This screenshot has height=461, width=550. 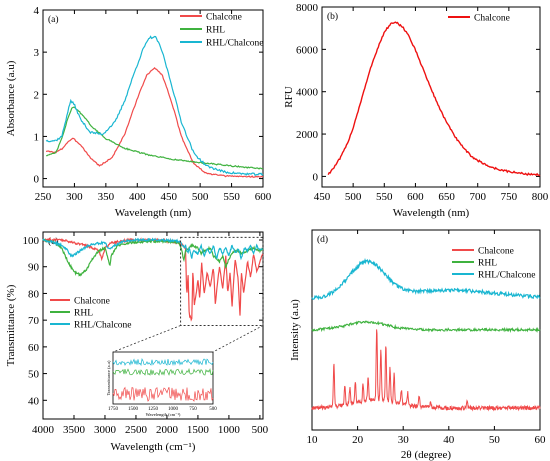 I want to click on x-tick-label: 10, so click(x=313, y=440).